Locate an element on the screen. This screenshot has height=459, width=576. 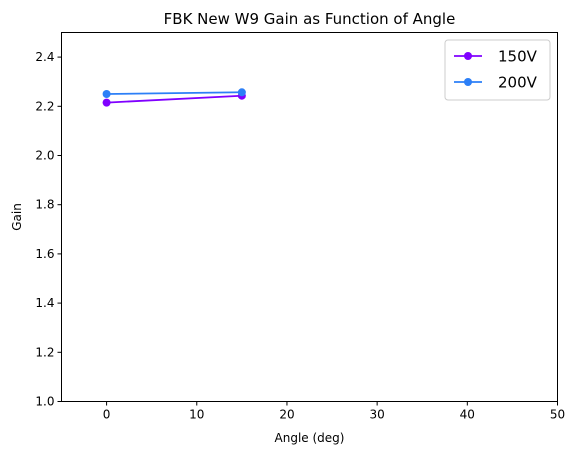
y-tick-label: 2.0 is located at coordinates (44, 156).